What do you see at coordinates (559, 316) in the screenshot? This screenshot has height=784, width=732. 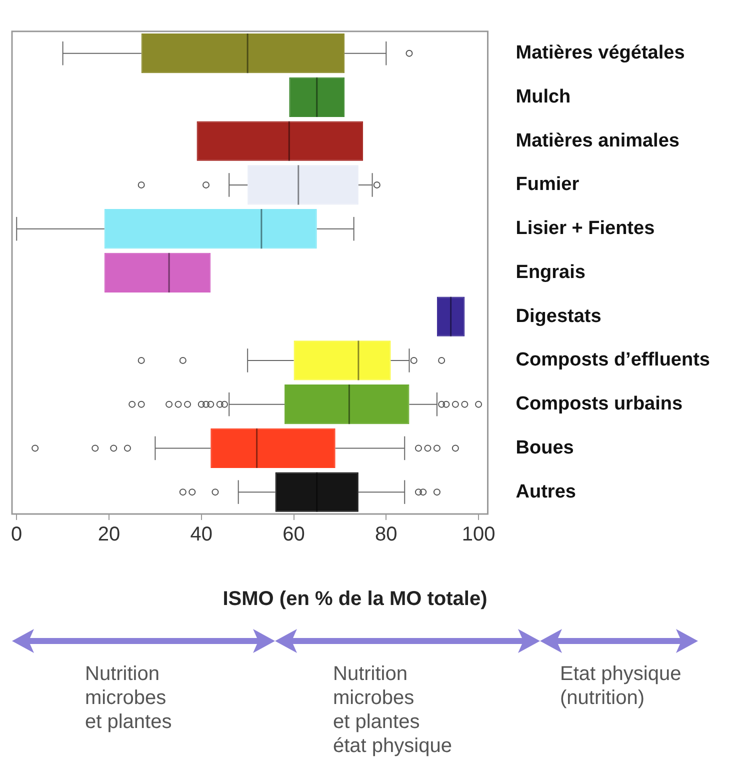 I see `y-tick-label: Digestats` at bounding box center [559, 316].